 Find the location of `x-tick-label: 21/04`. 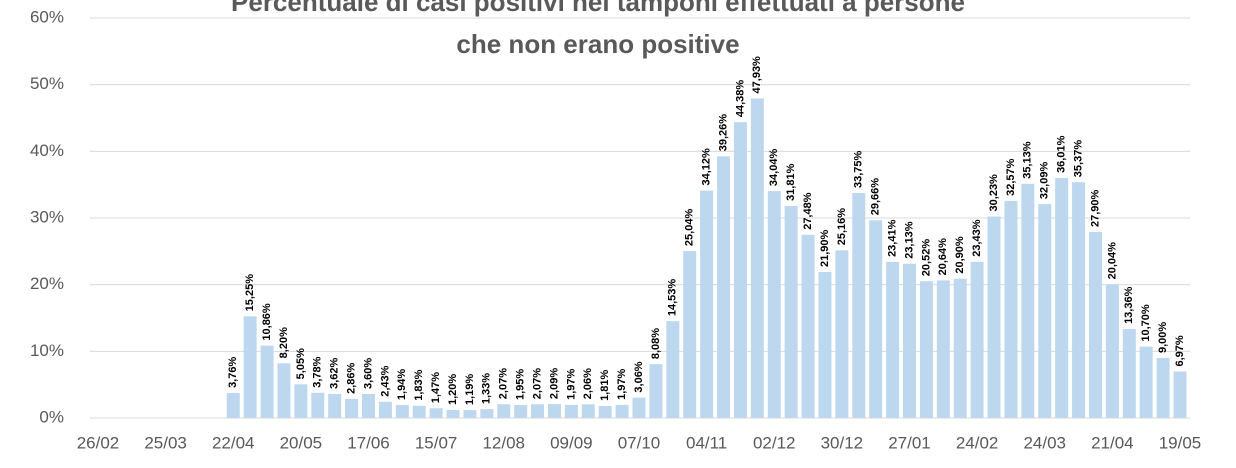

x-tick-label: 21/04 is located at coordinates (1112, 442).